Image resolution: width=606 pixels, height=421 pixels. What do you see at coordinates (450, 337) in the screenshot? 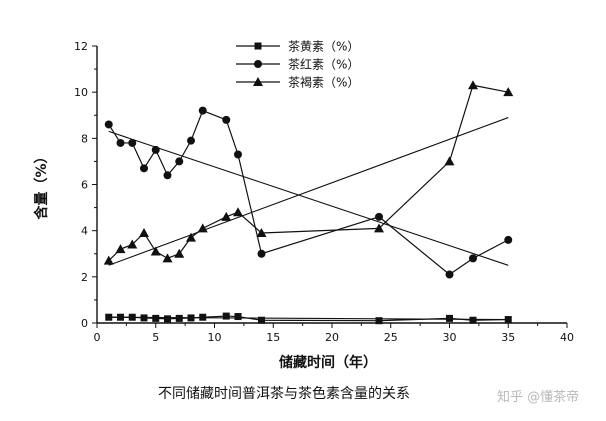
I see `x-tick-label: 30` at bounding box center [450, 337].